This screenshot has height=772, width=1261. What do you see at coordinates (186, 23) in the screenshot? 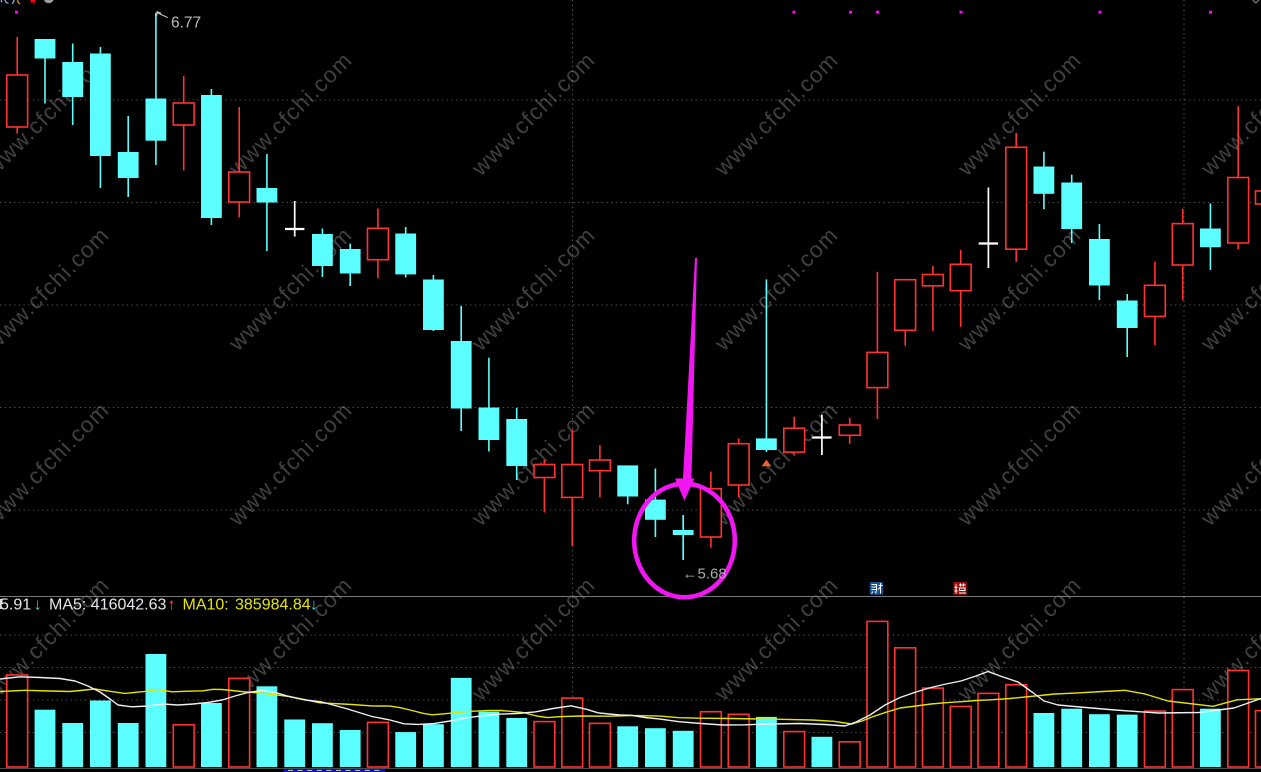
I see `svg-text: 6.77` at bounding box center [186, 23].